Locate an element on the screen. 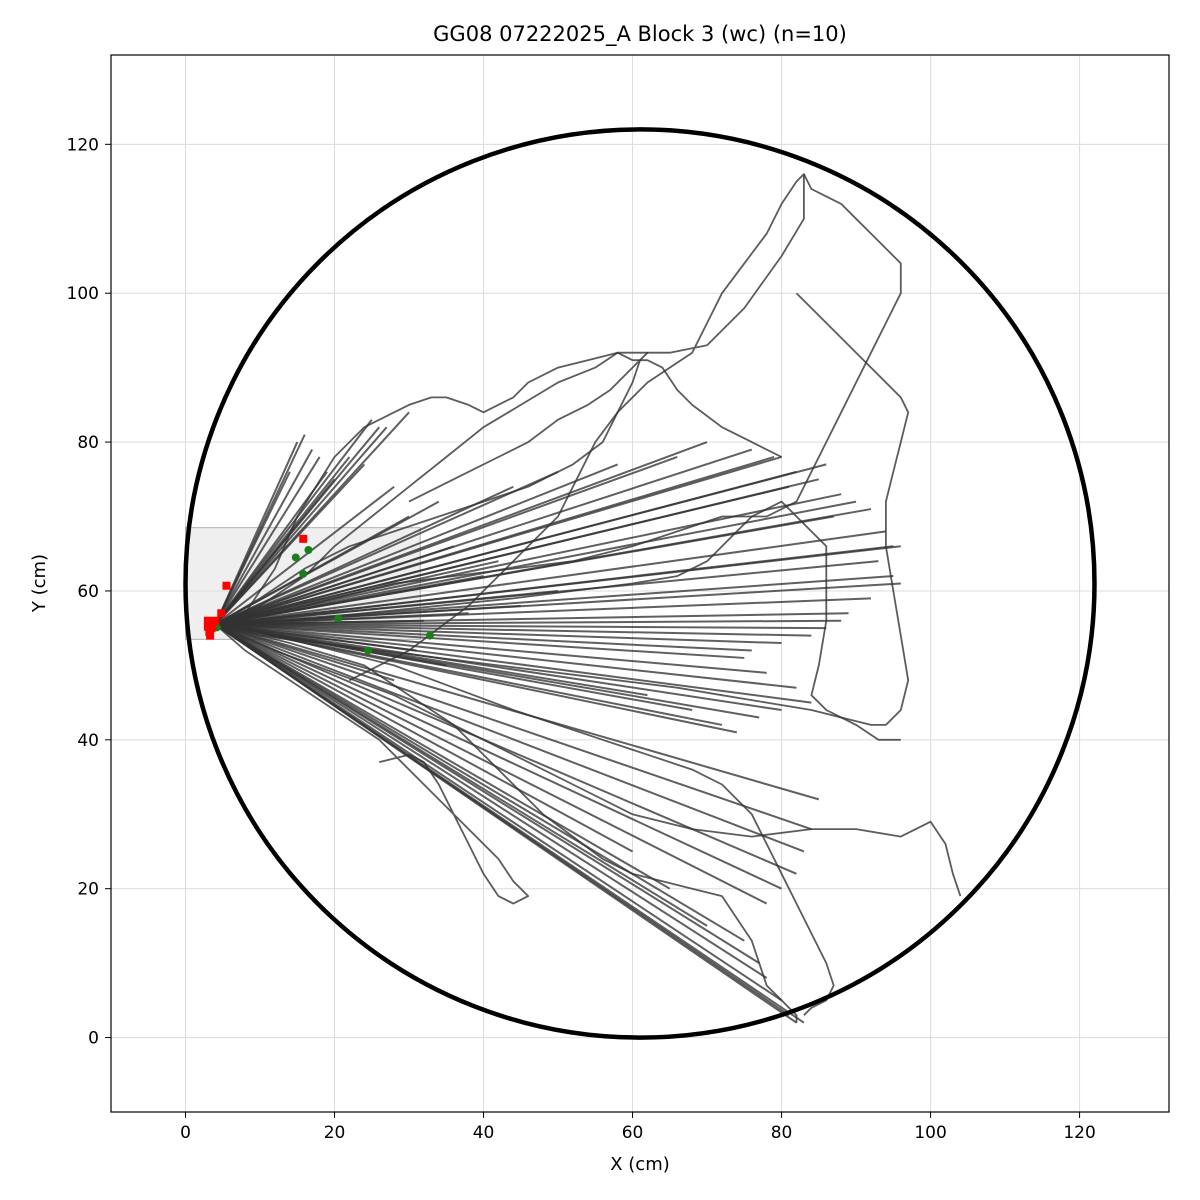 This screenshot has height=1200, width=1200. x-tick-label: 100 is located at coordinates (930, 1133).